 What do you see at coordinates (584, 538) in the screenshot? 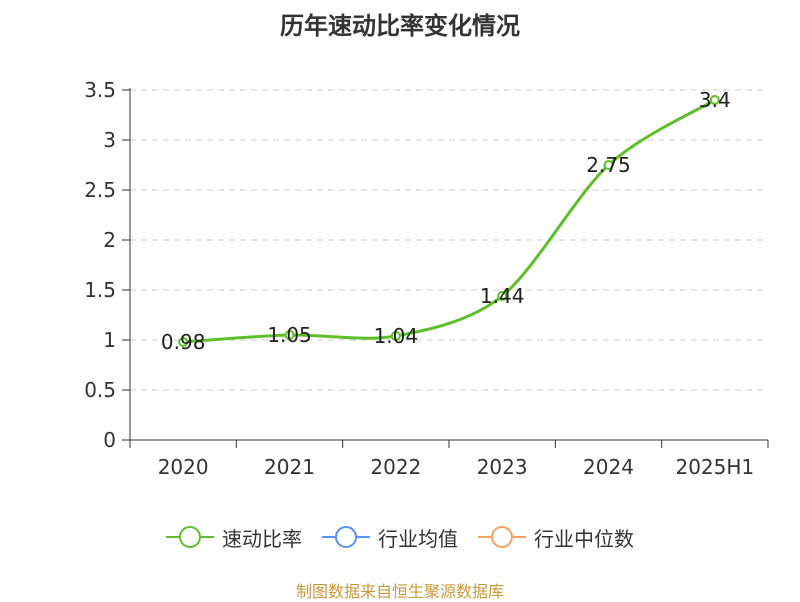
I see `legend-label: 行业中位数` at bounding box center [584, 538].